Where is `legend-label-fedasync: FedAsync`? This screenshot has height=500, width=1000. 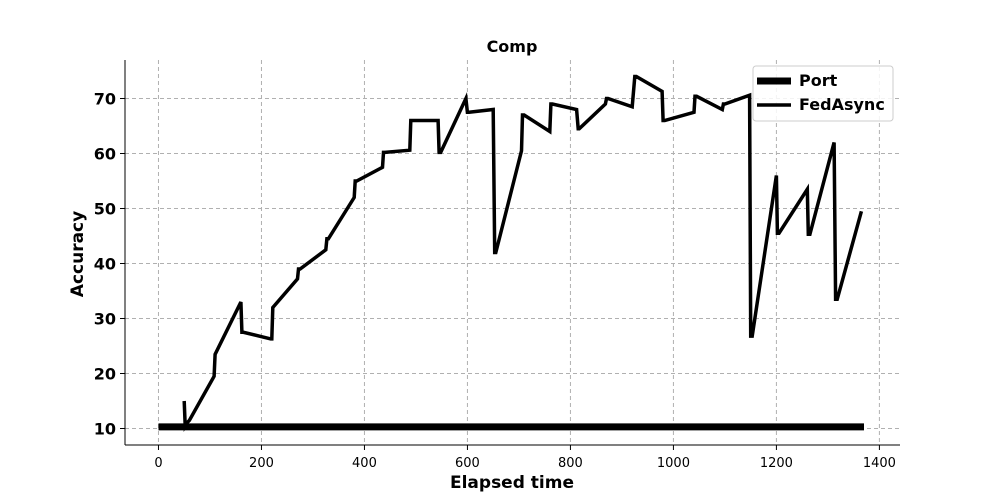 legend-label-fedasync: FedAsync is located at coordinates (842, 104).